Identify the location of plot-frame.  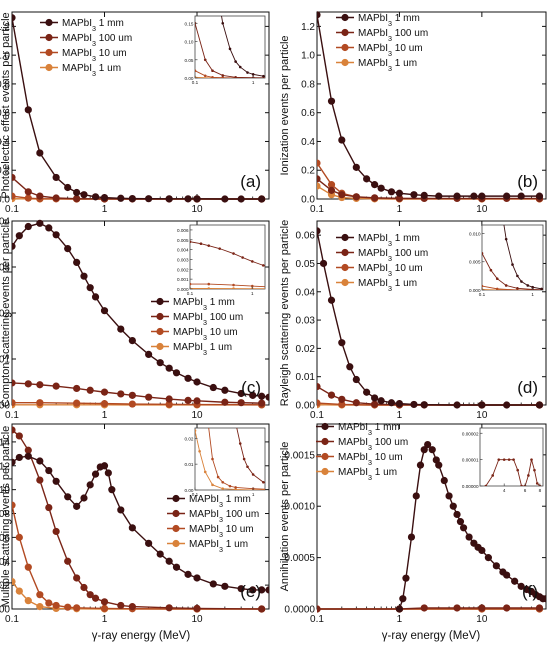
(431, 105).